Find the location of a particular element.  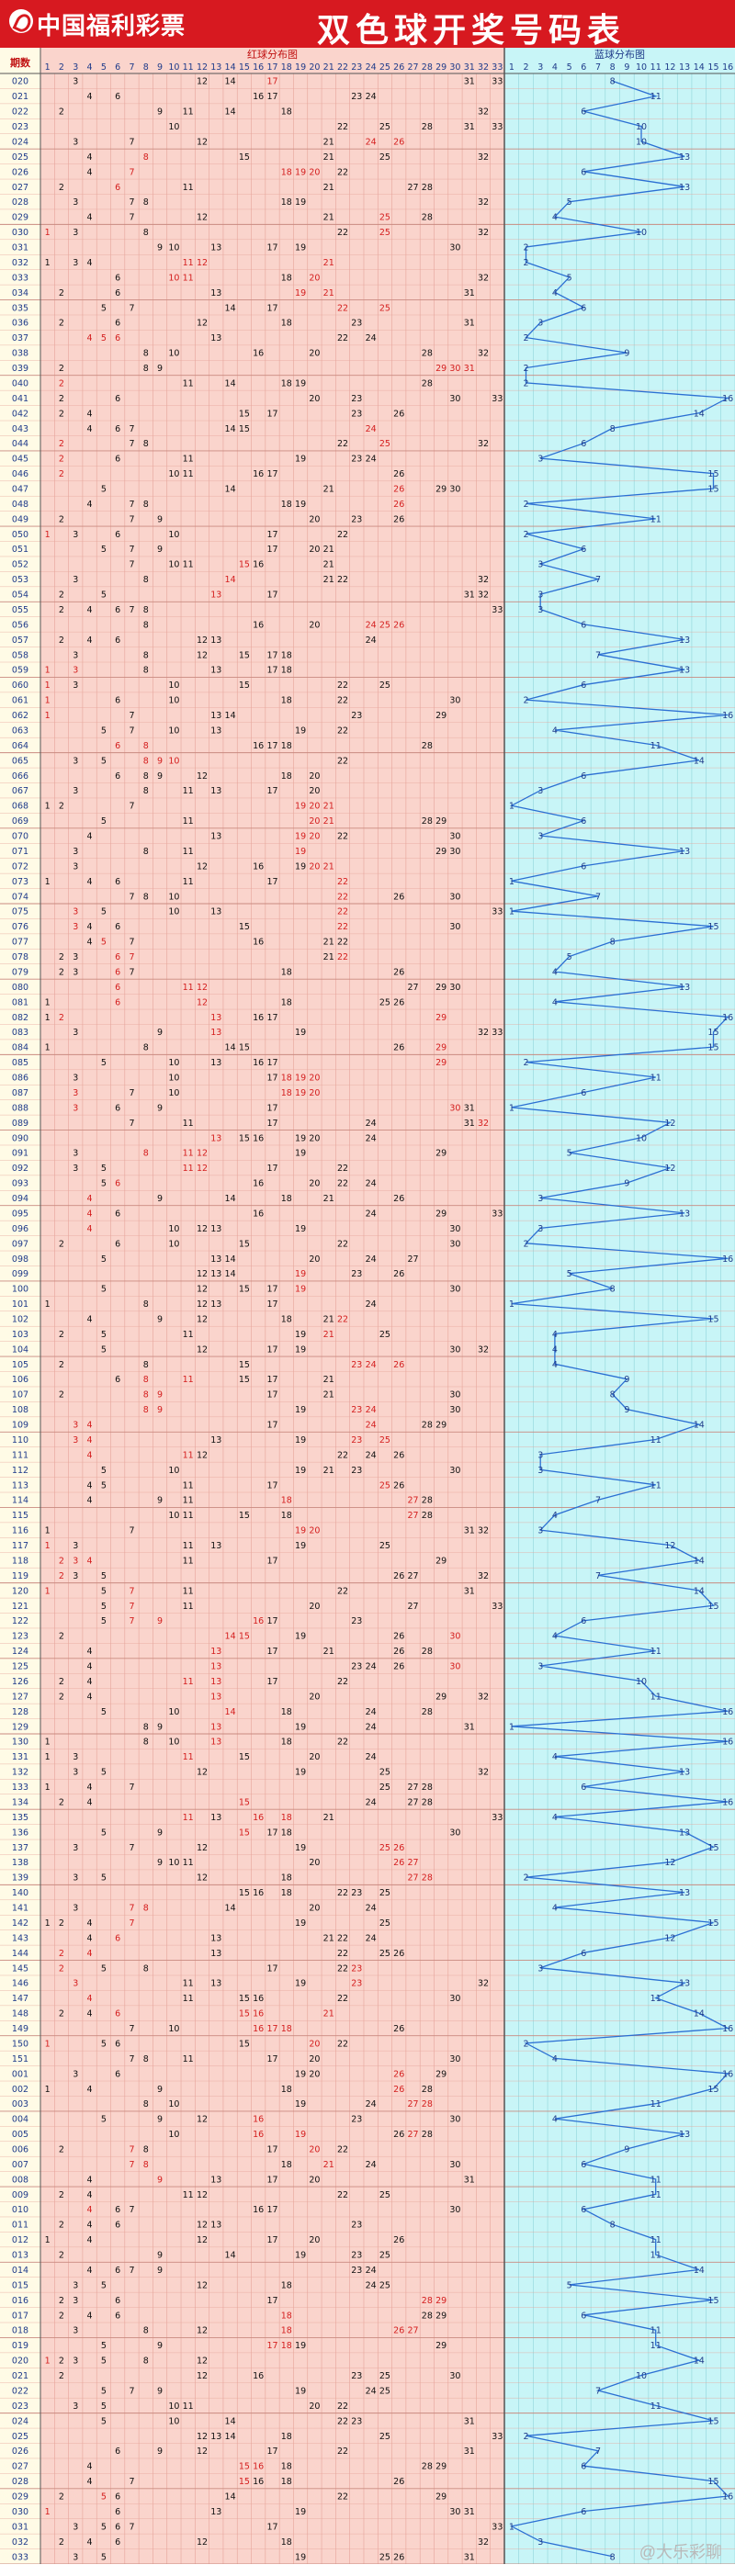

period-label: 103 is located at coordinates (20, 1335).